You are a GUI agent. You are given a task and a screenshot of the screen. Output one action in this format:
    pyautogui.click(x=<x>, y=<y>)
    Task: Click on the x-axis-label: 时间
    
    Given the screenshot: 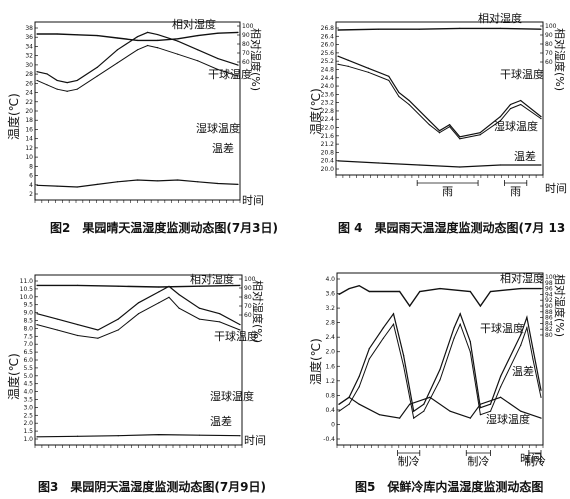 What is the action you would take?
    pyautogui.click(x=556, y=188)
    